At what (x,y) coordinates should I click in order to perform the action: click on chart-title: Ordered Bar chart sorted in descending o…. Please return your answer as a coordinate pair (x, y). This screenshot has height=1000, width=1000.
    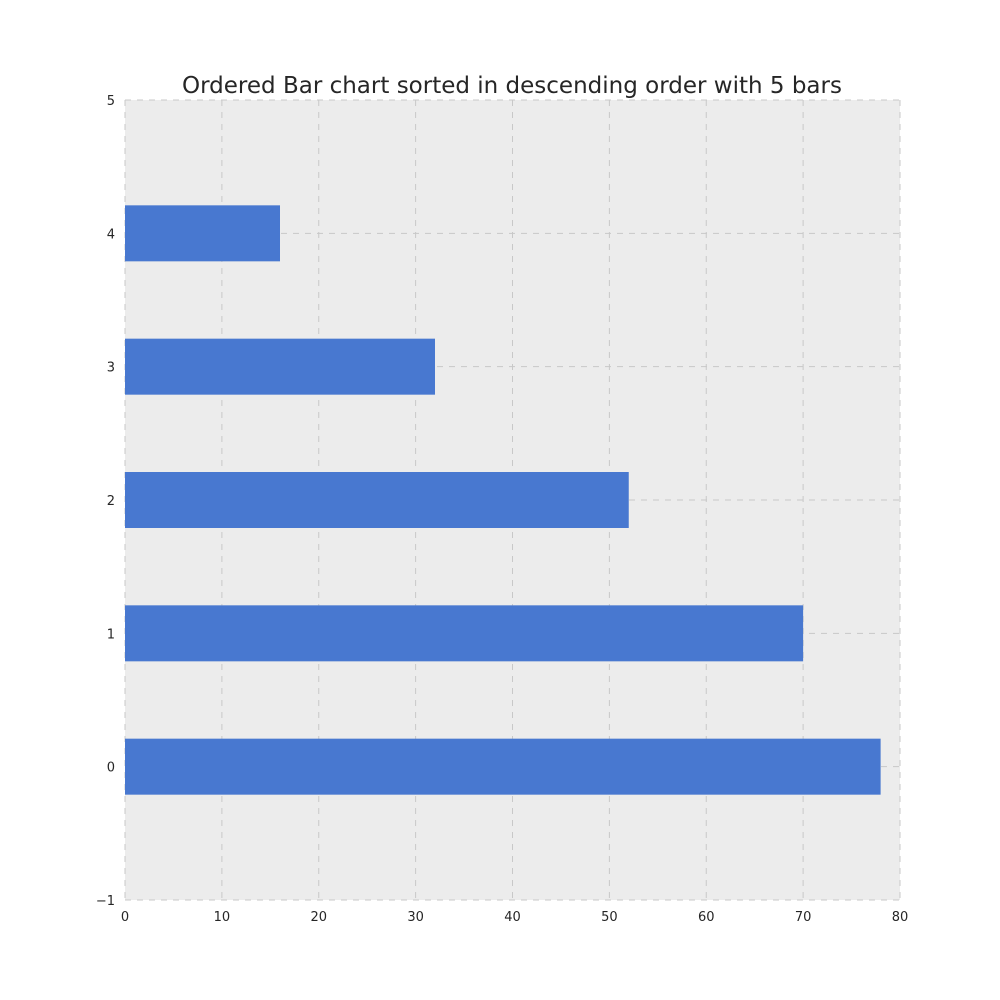
    Looking at the image, I should click on (512, 86).